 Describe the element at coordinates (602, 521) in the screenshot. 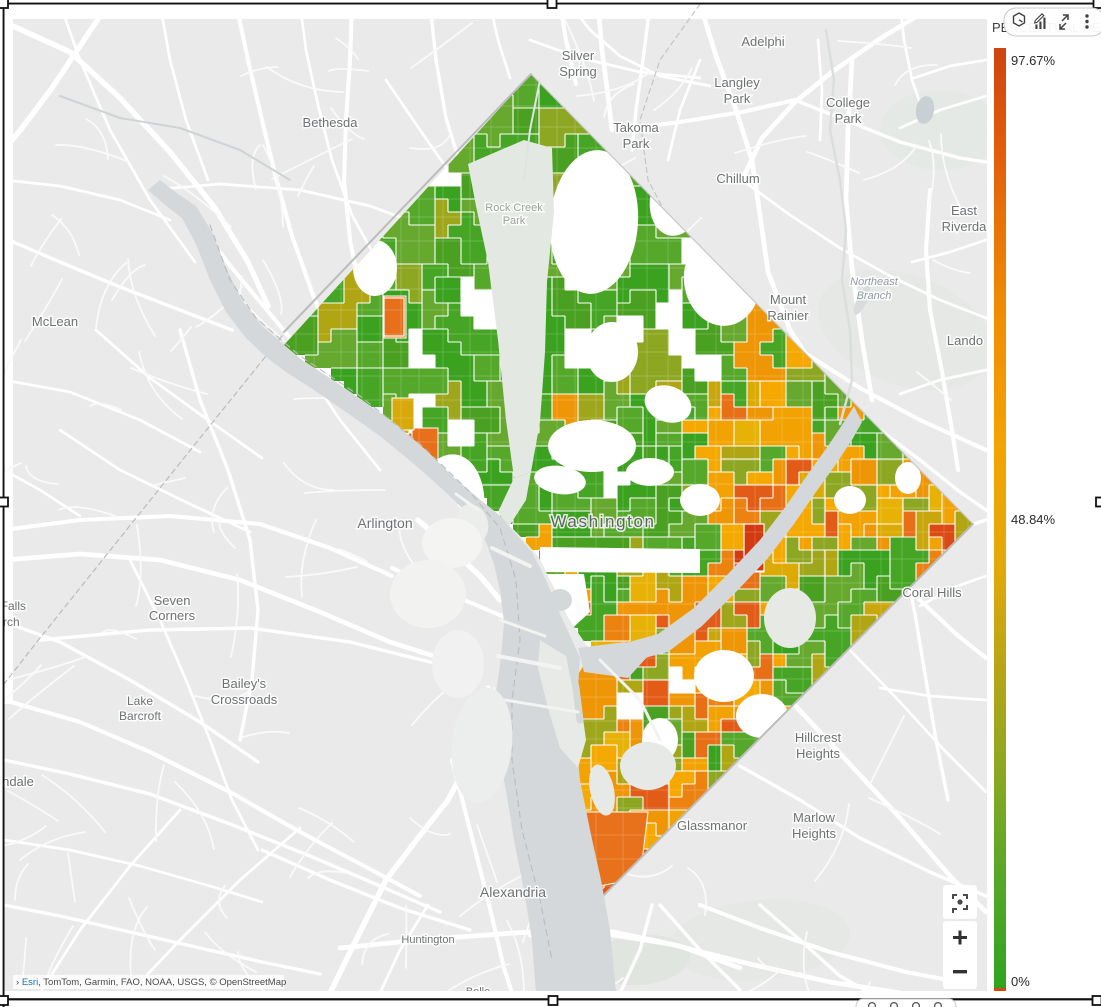

I see `svg-text: Washington` at that location.